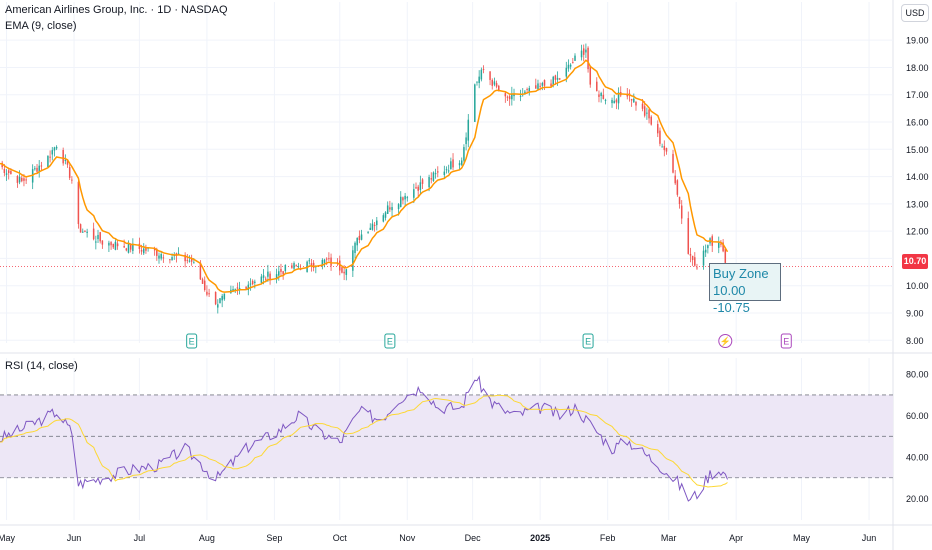 This screenshot has width=932, height=550. What do you see at coordinates (917, 416) in the screenshot?
I see `rsi-tick-label: 60.00` at bounding box center [917, 416].